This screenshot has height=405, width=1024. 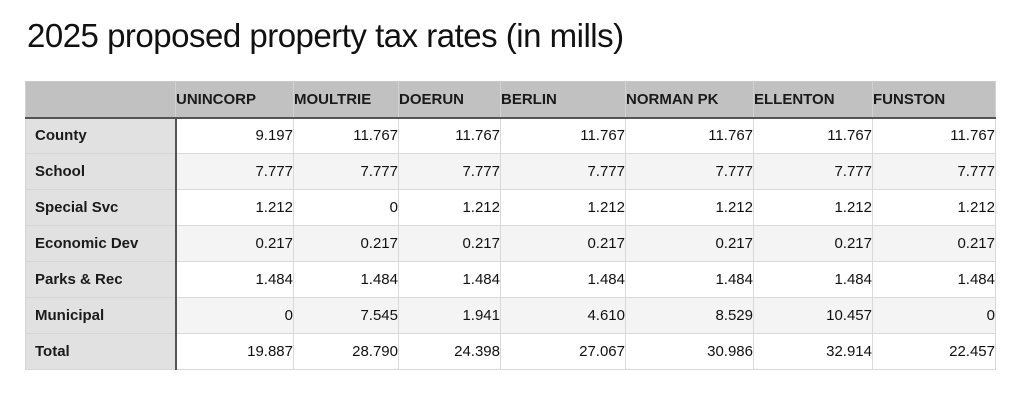 I want to click on table-cell: 1.941, so click(x=449, y=315).